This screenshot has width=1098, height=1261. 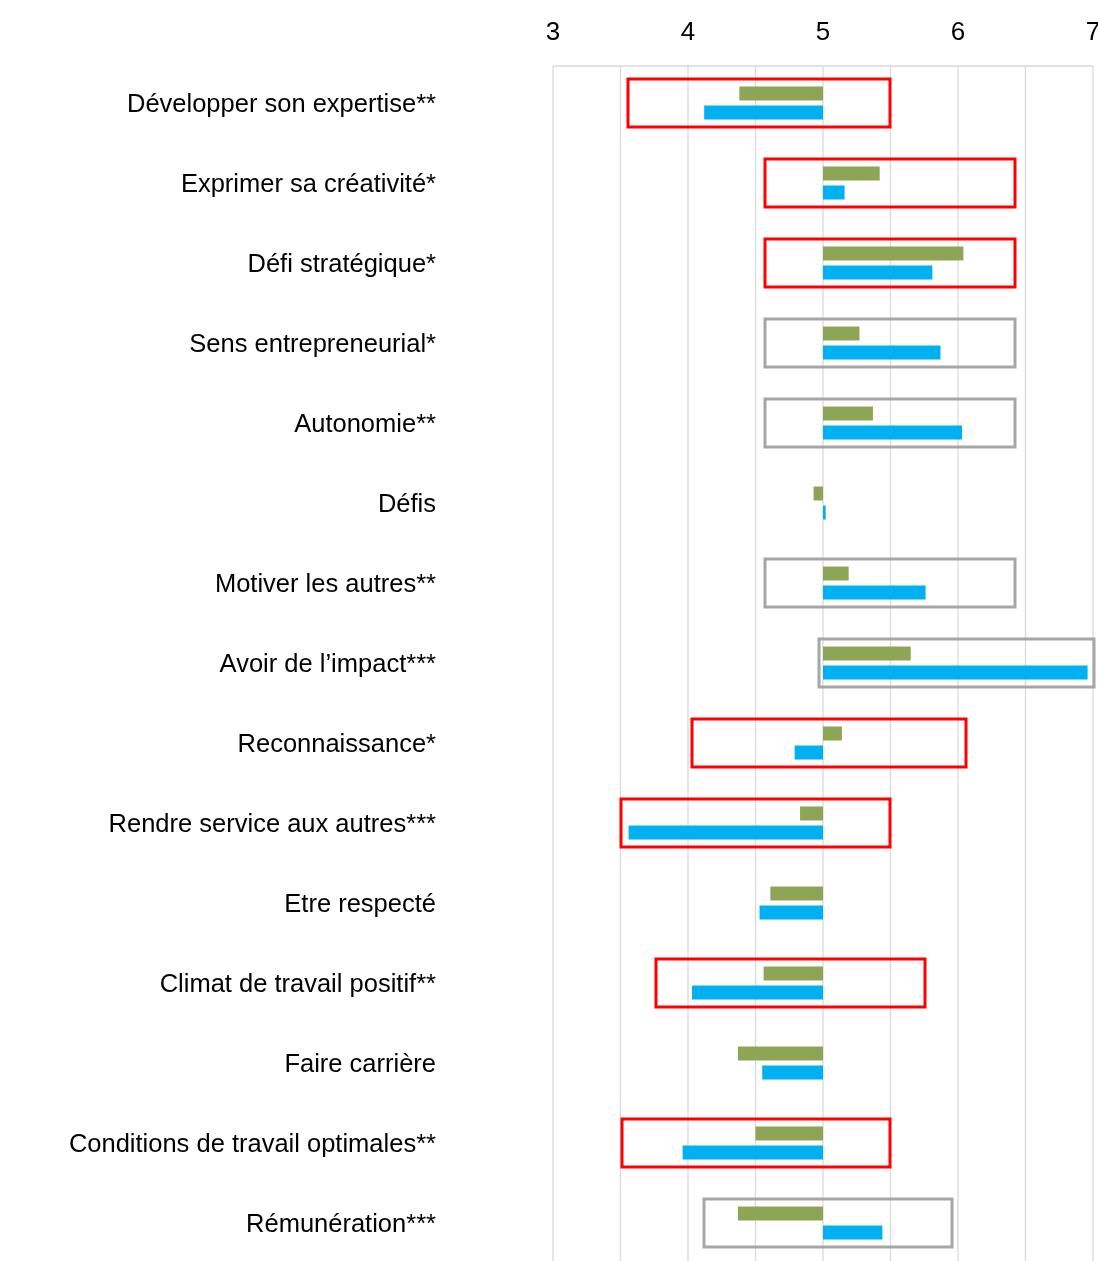 I want to click on y-tick-label: Défi stratégique*, so click(x=342, y=263).